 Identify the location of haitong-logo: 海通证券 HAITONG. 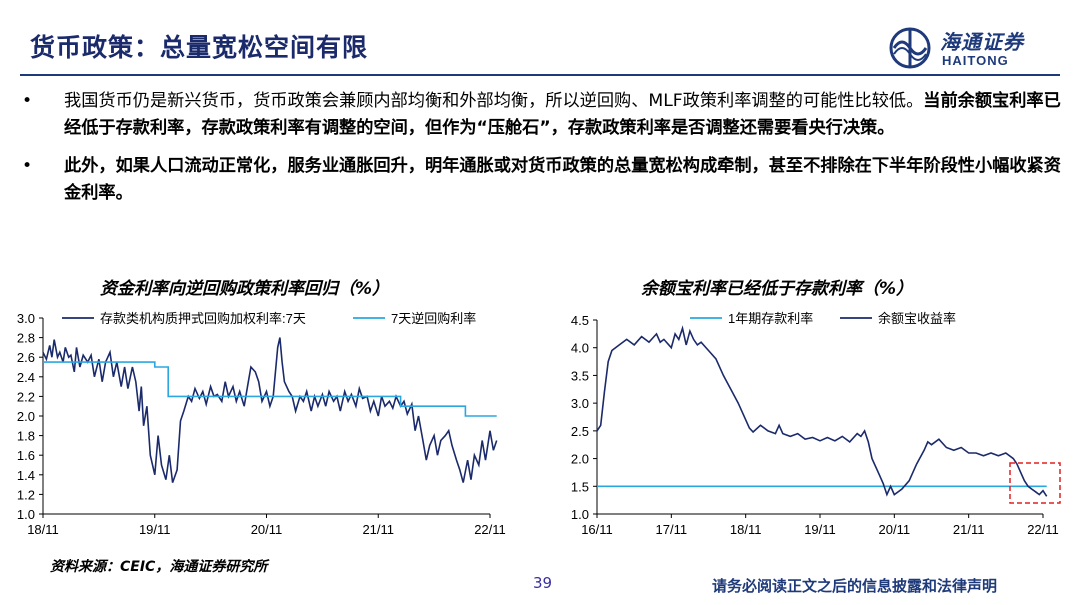
(968, 48).